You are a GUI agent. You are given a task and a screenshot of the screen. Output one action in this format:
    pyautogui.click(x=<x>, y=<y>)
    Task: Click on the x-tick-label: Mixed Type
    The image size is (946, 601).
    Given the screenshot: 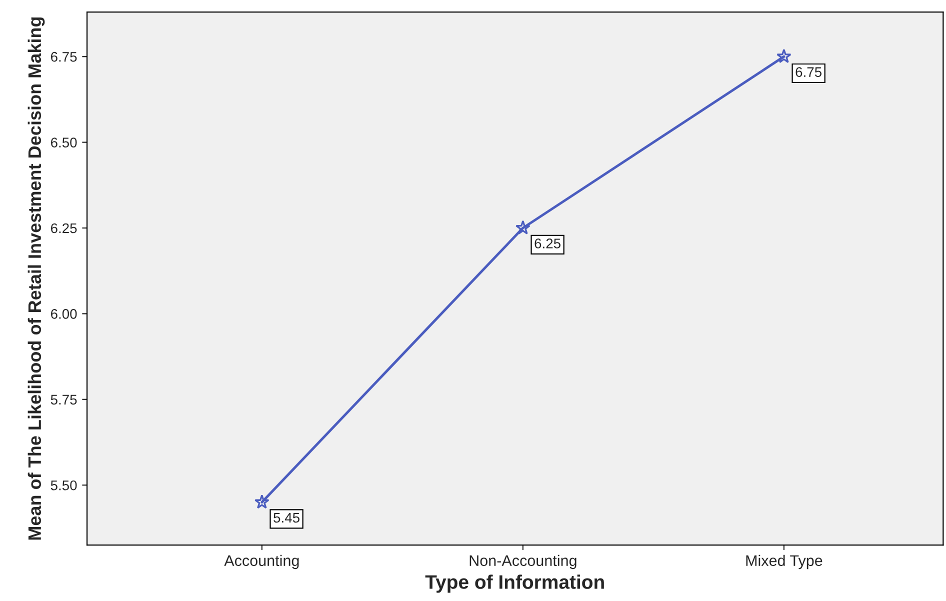 What is the action you would take?
    pyautogui.click(x=784, y=562)
    